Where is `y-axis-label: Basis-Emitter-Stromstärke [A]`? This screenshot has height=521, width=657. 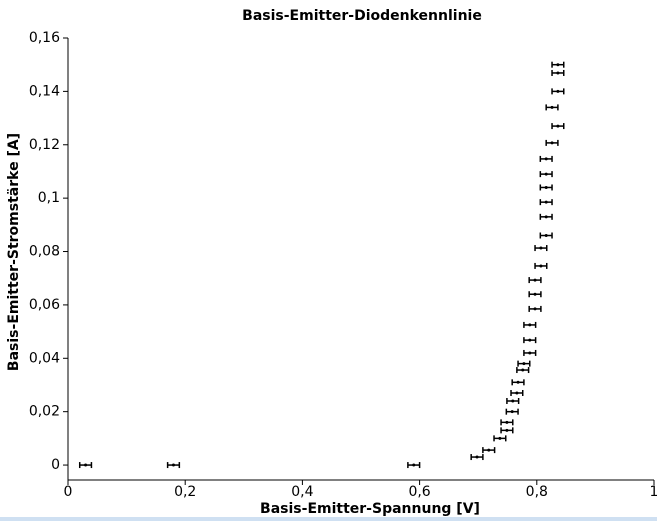 y-axis-label: Basis-Emitter-Stromstärke [A] is located at coordinates (14, 252).